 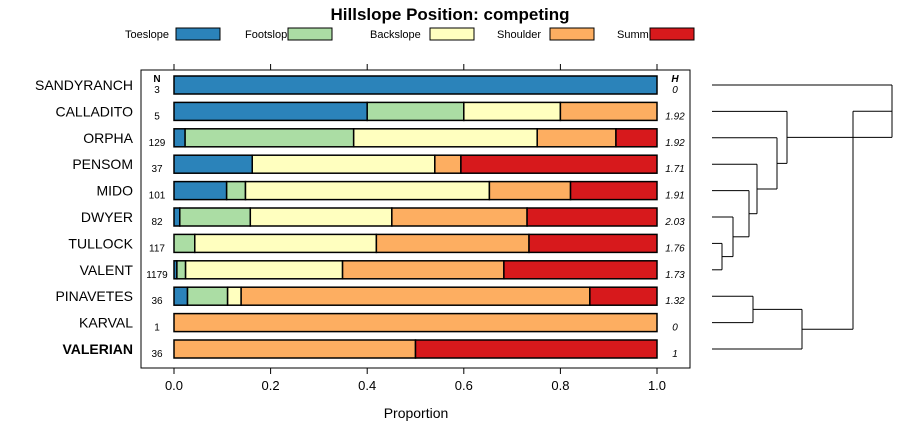 What do you see at coordinates (608, 111) in the screenshot?
I see `bar-calladito-shoulder` at bounding box center [608, 111].